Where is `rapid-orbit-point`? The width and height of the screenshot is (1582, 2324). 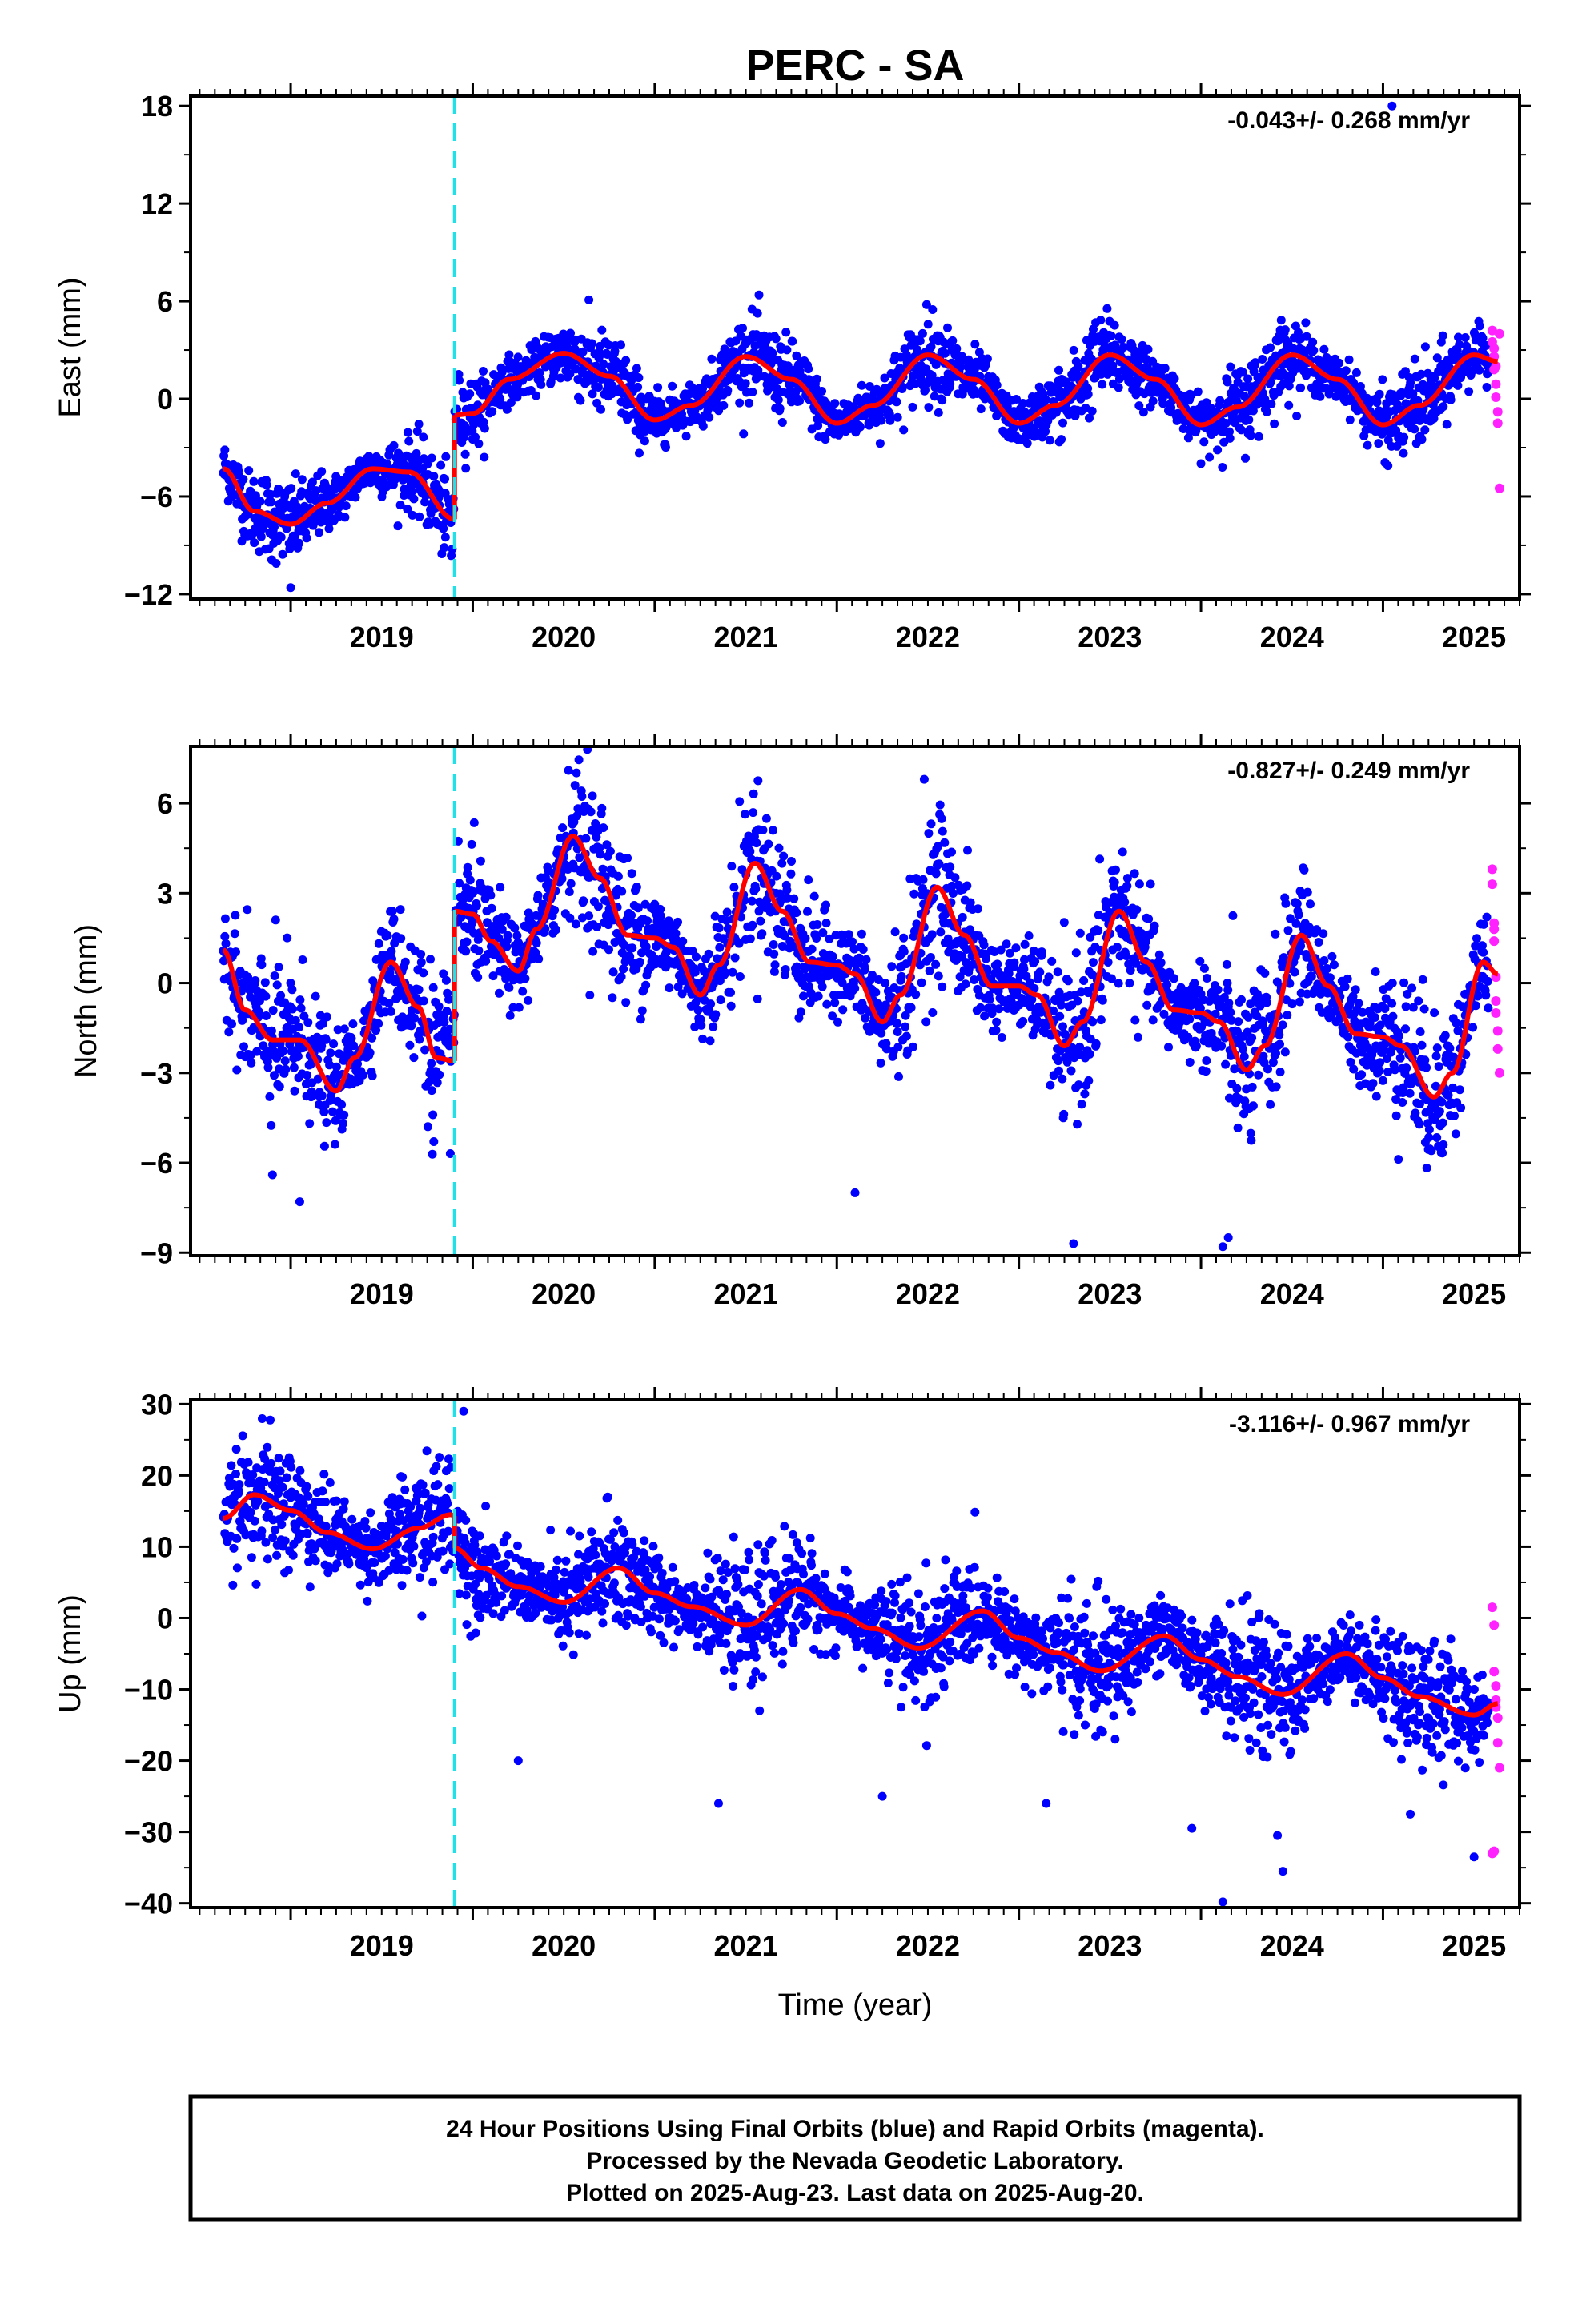
rapid-orbit-point is located at coordinates (1497, 423).